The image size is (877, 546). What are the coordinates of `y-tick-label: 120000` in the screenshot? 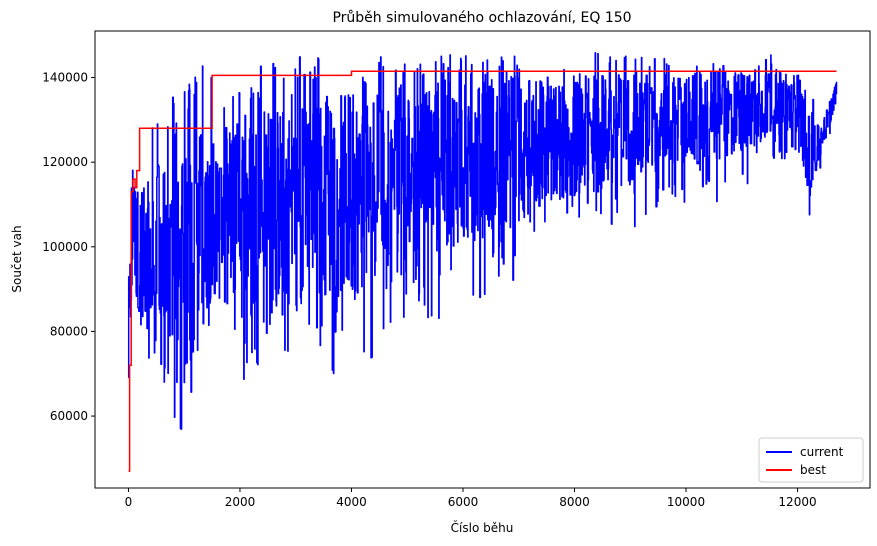 It's located at (65, 162).